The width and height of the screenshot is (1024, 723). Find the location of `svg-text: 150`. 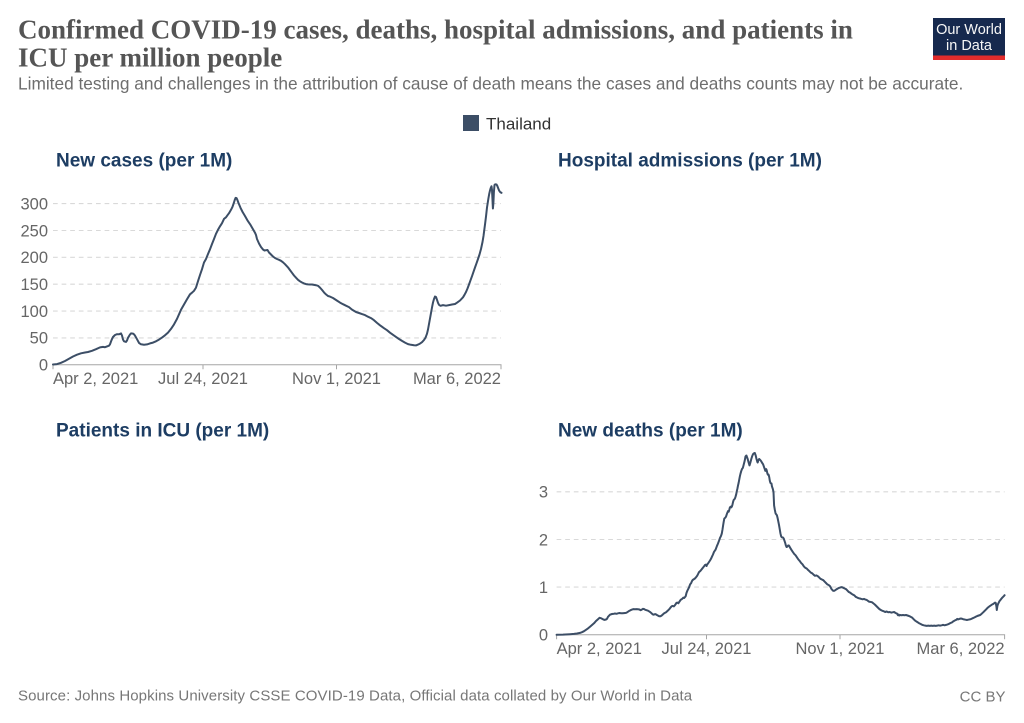

svg-text: 150 is located at coordinates (34, 285).